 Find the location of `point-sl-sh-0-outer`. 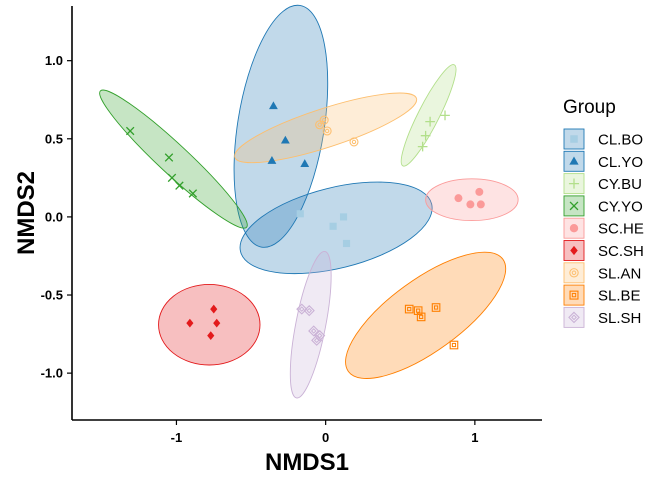

point-sl-sh-0-outer is located at coordinates (302, 309).